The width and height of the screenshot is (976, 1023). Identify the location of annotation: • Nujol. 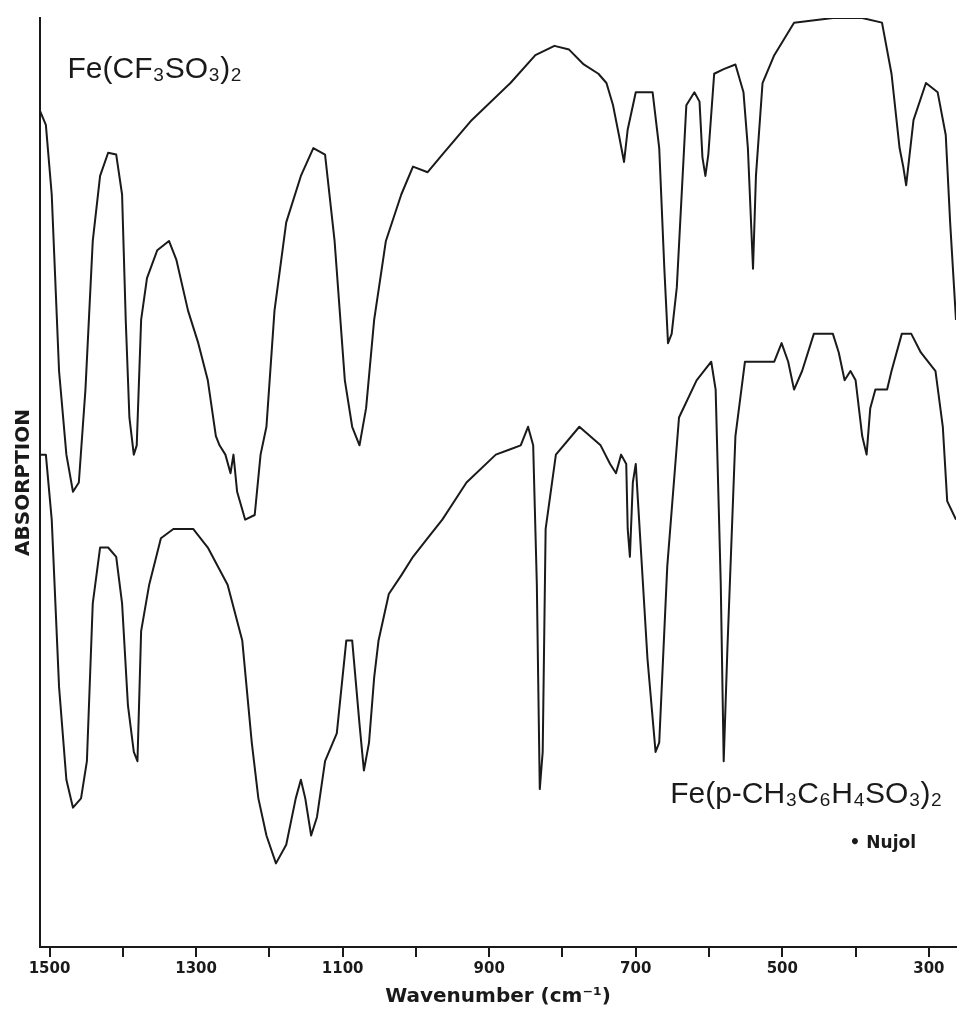
(882, 842).